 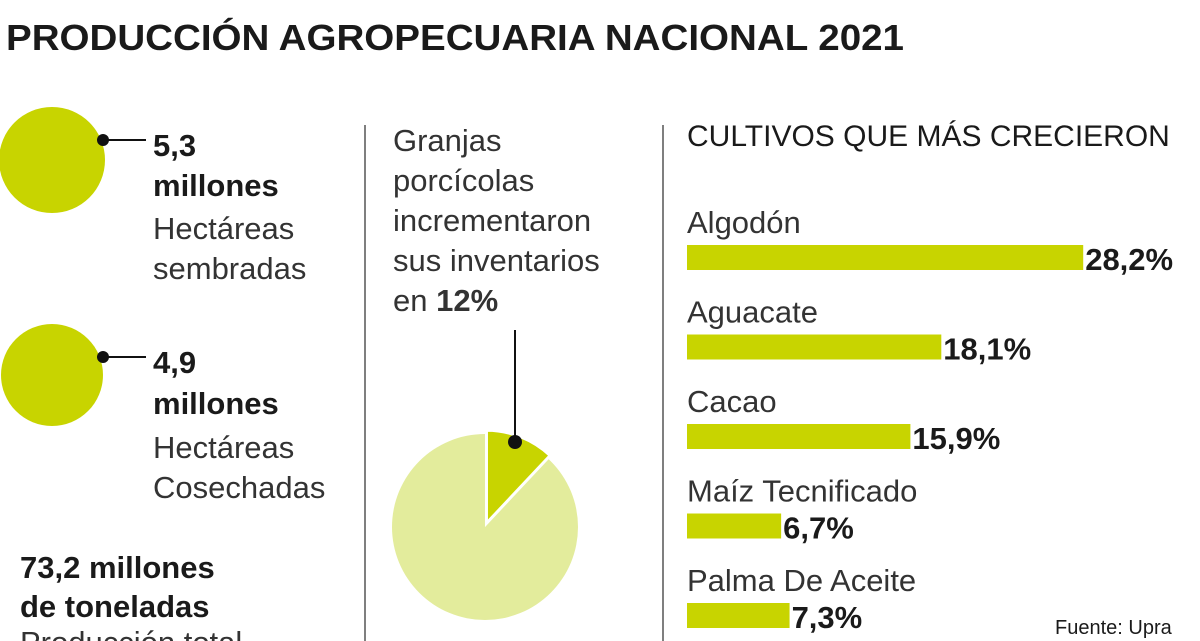 I want to click on pie, so click(x=485, y=524).